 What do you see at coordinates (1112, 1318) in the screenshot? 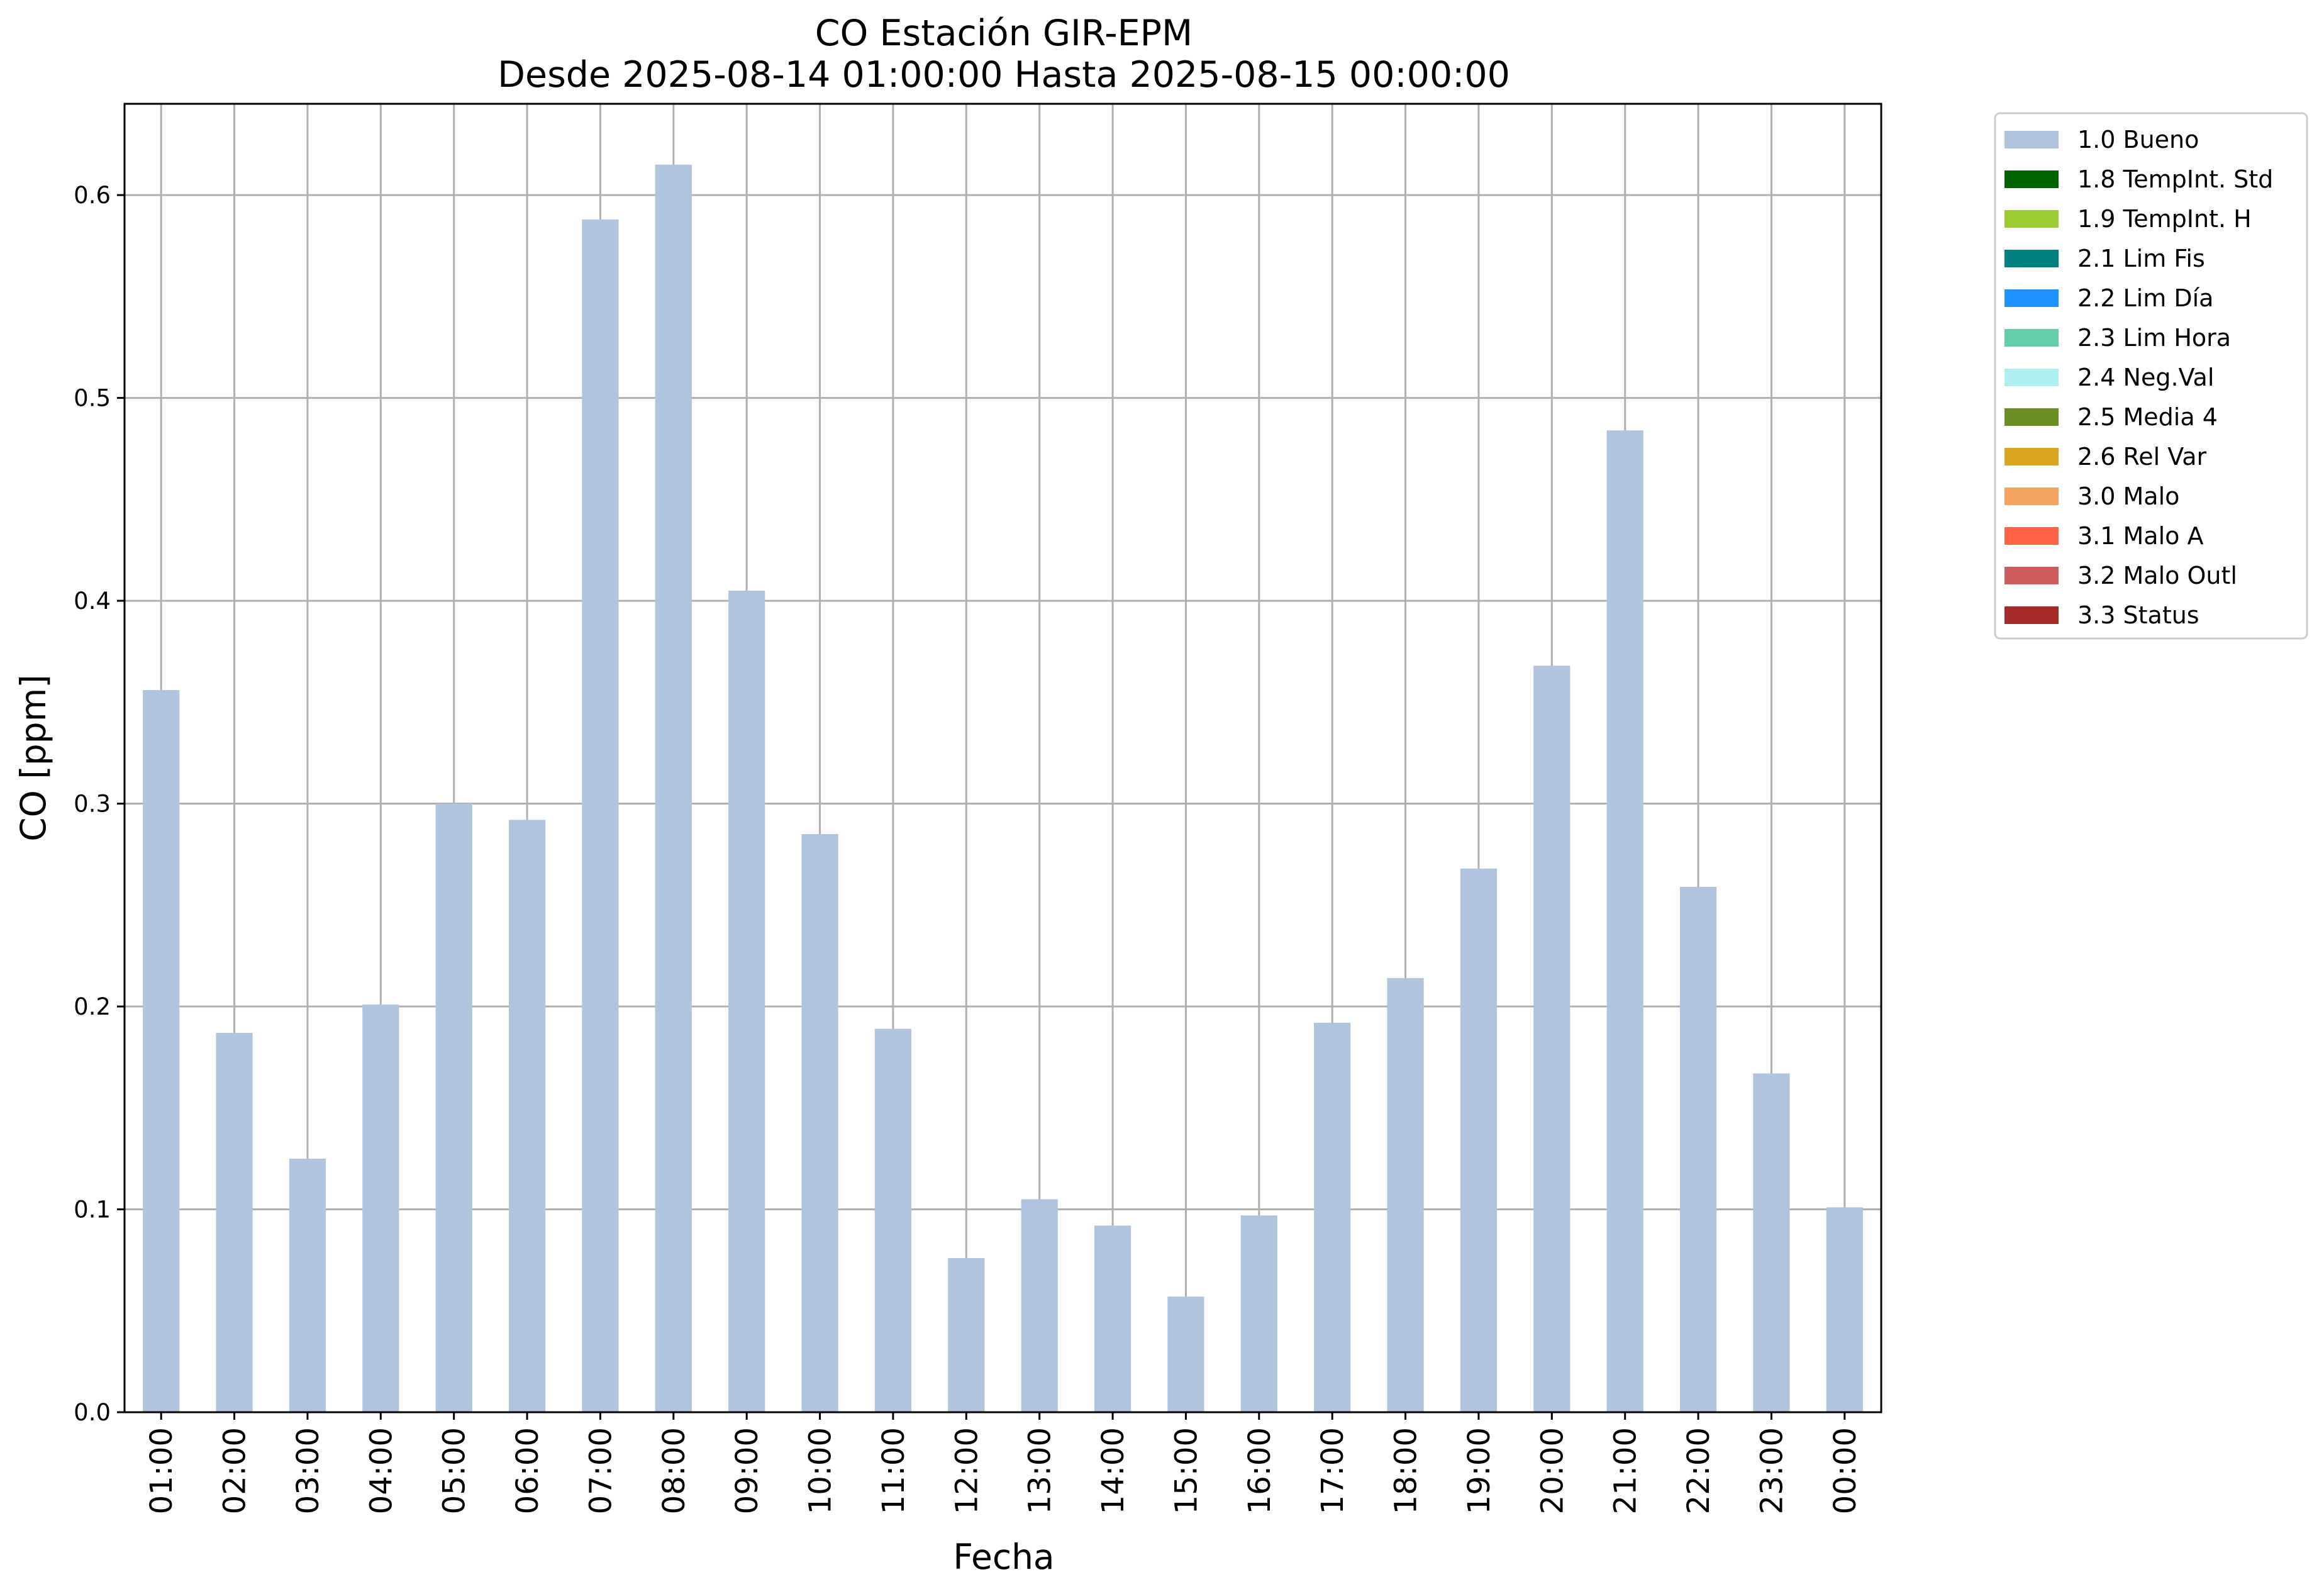
I see `bar-14:00` at bounding box center [1112, 1318].